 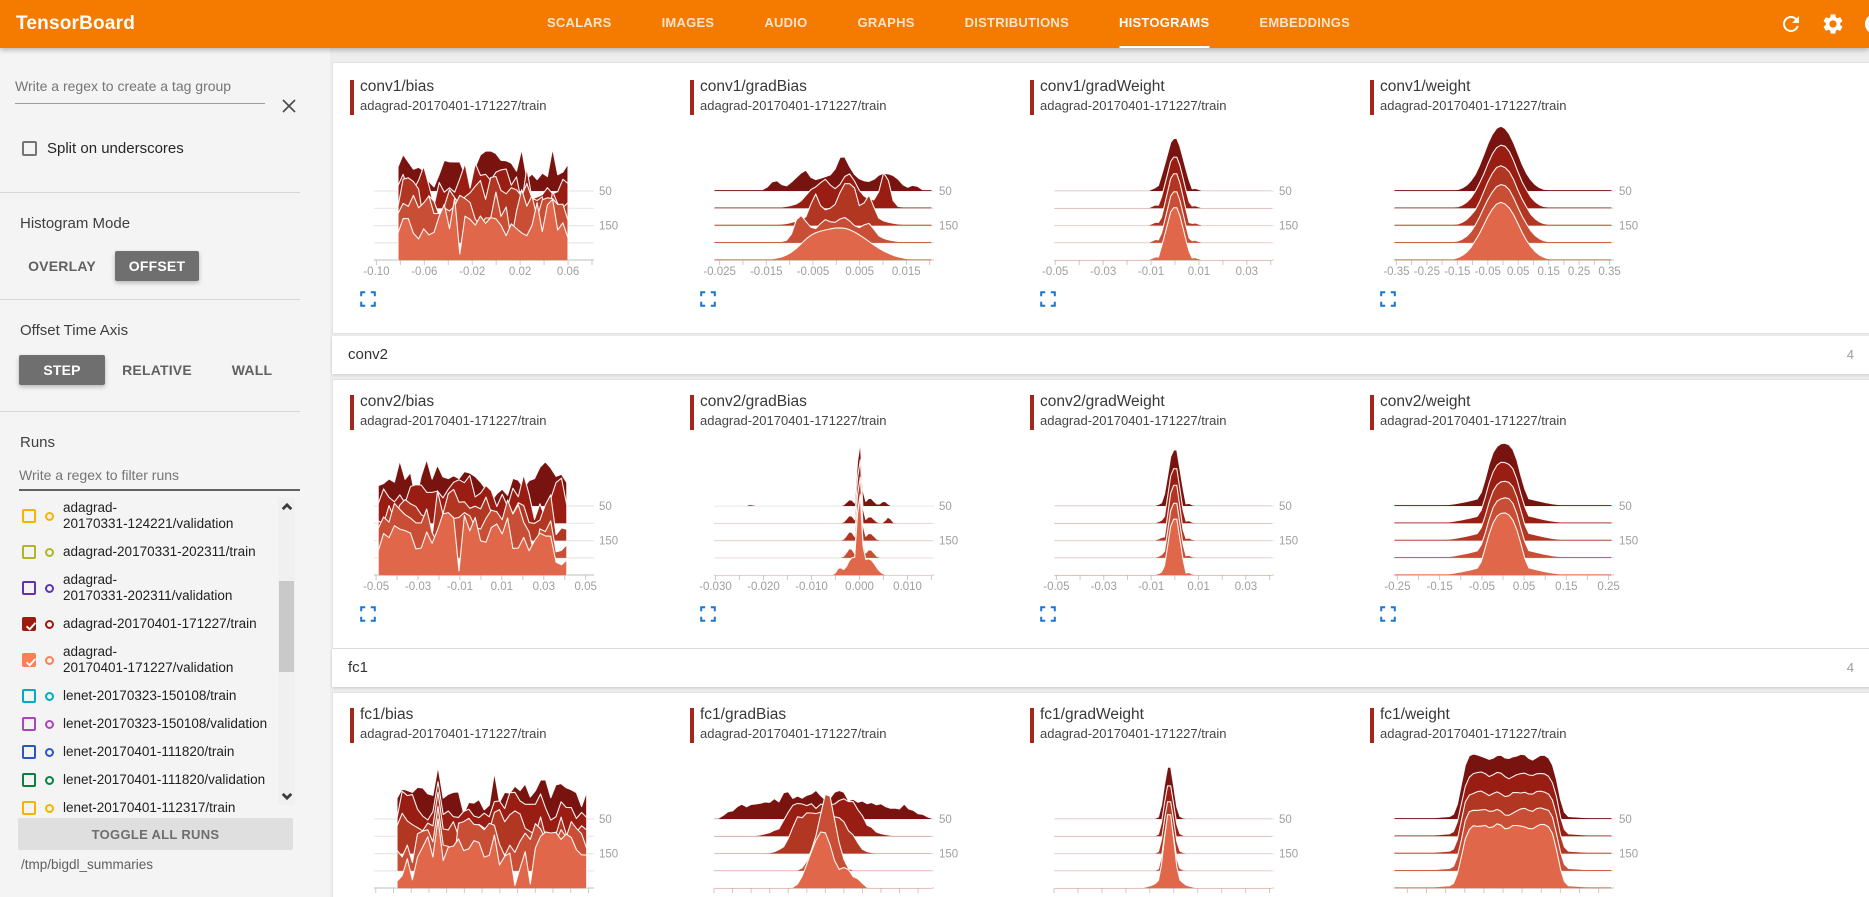 I want to click on chart-title: conv1/bias, so click(x=397, y=86).